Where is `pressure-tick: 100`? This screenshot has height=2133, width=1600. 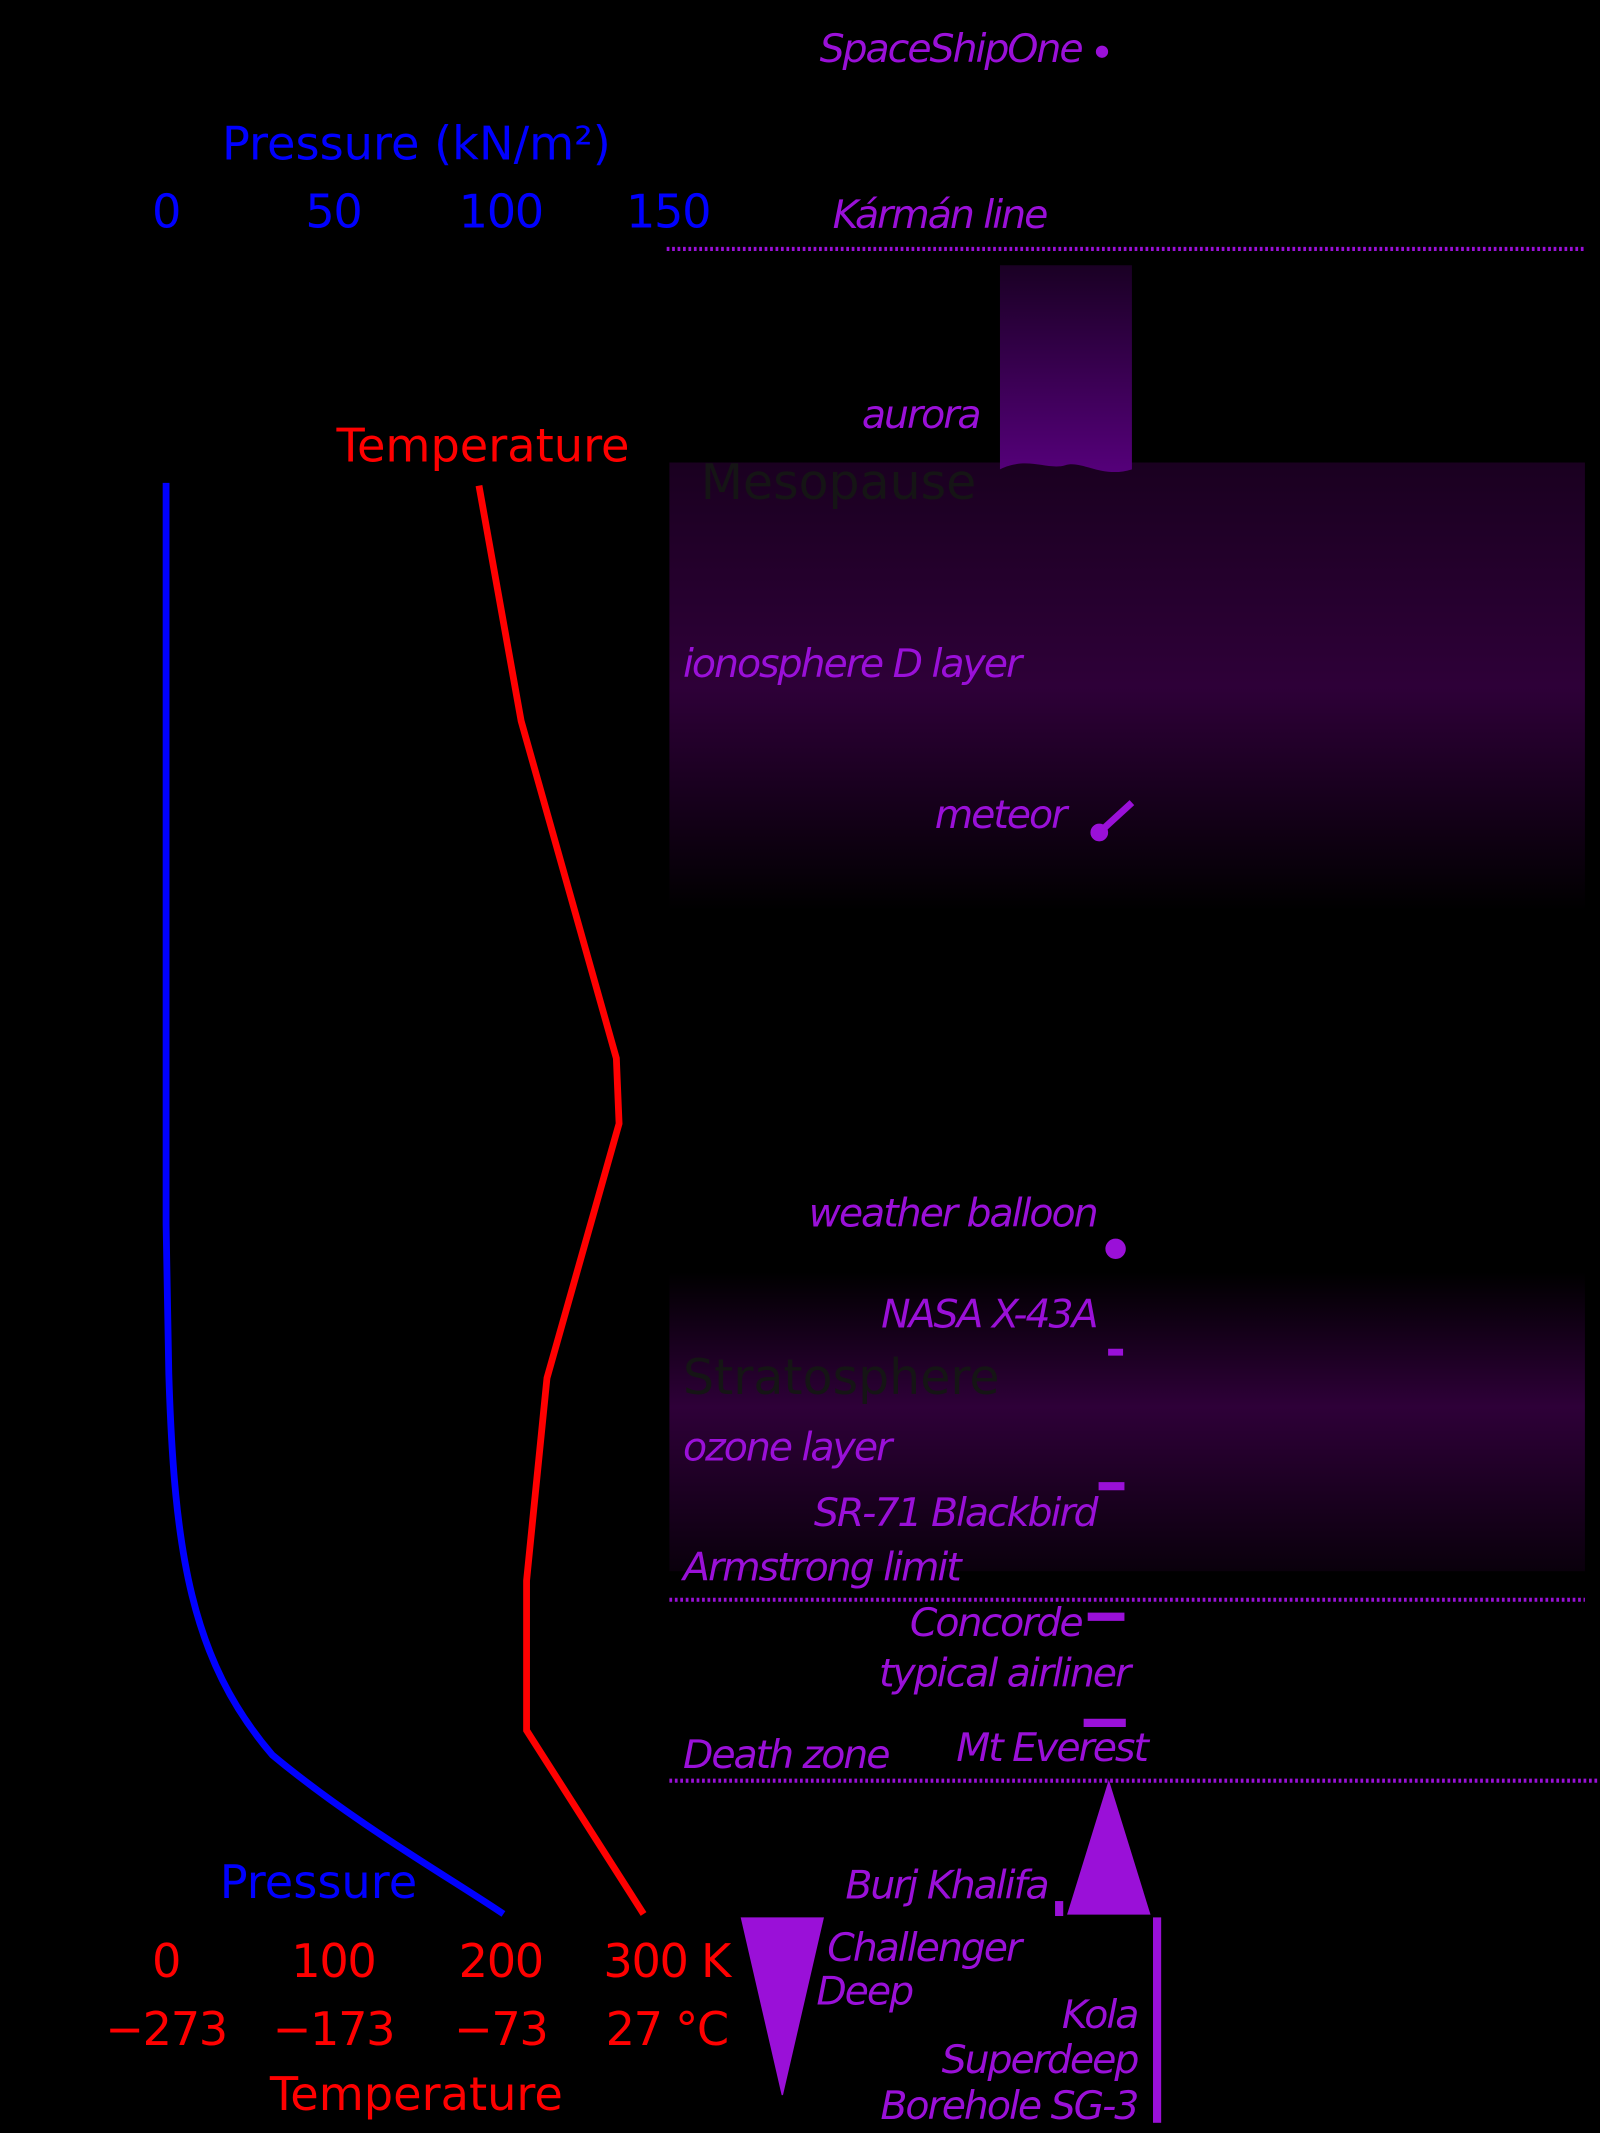
pressure-tick: 100 is located at coordinates (501, 211).